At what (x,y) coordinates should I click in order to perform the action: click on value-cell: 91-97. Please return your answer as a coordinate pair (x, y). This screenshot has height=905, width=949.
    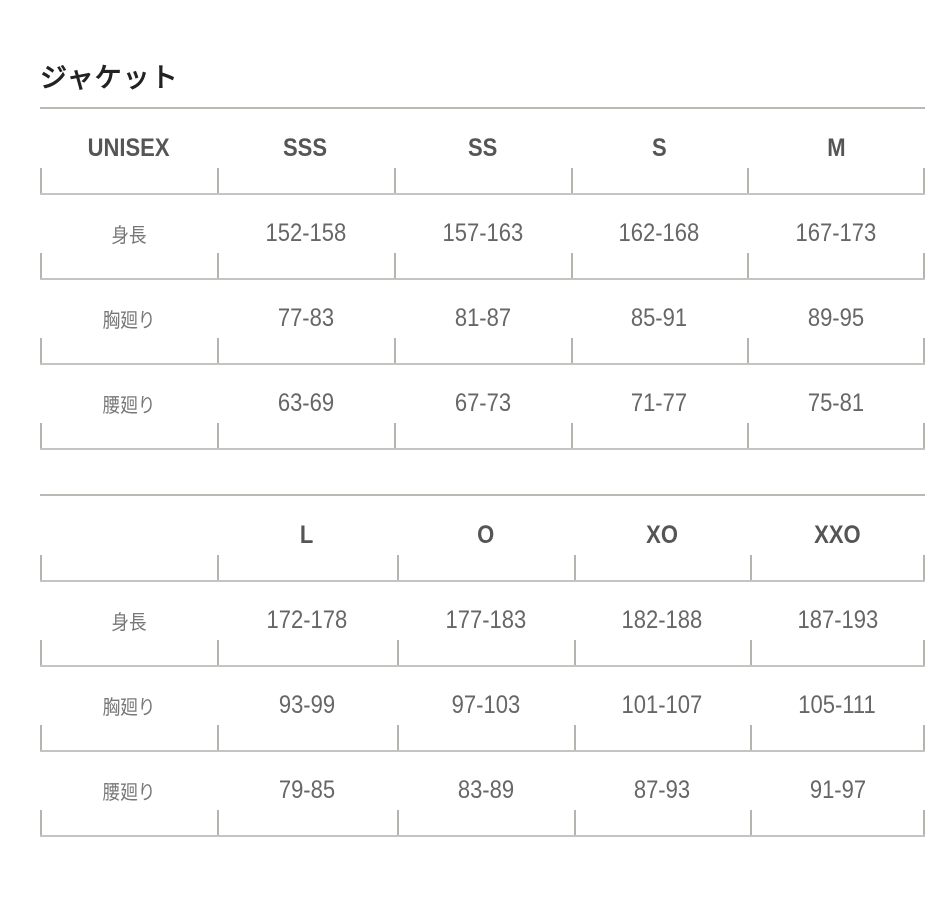
    Looking at the image, I should click on (837, 793).